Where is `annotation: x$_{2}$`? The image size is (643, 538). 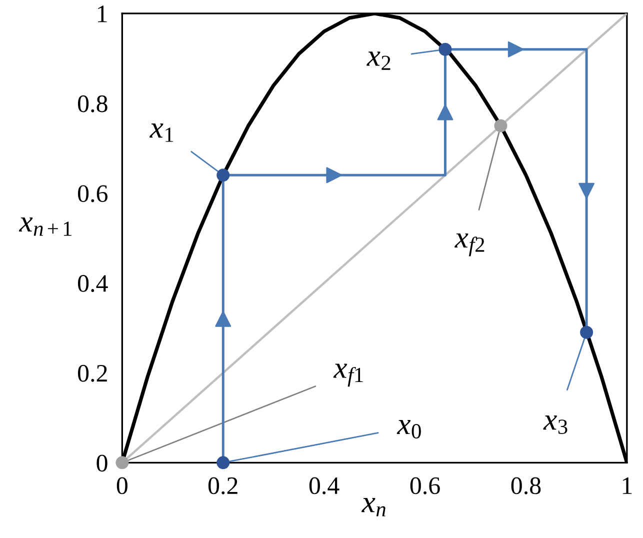
annotation: x$_{2}$ is located at coordinates (378, 61).